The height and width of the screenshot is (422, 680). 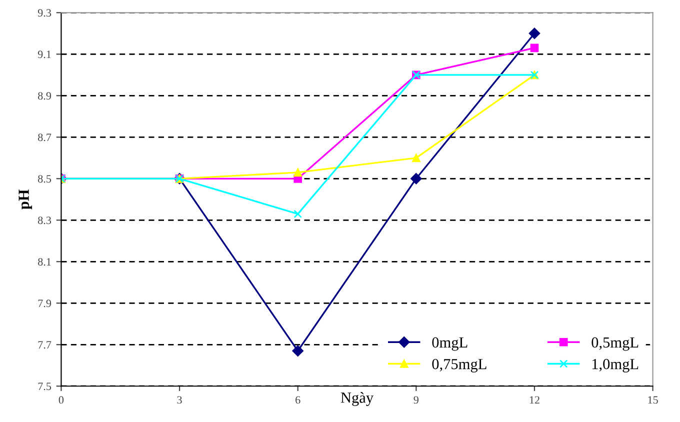 What do you see at coordinates (45, 220) in the screenshot?
I see `y-tick-label: 8.3` at bounding box center [45, 220].